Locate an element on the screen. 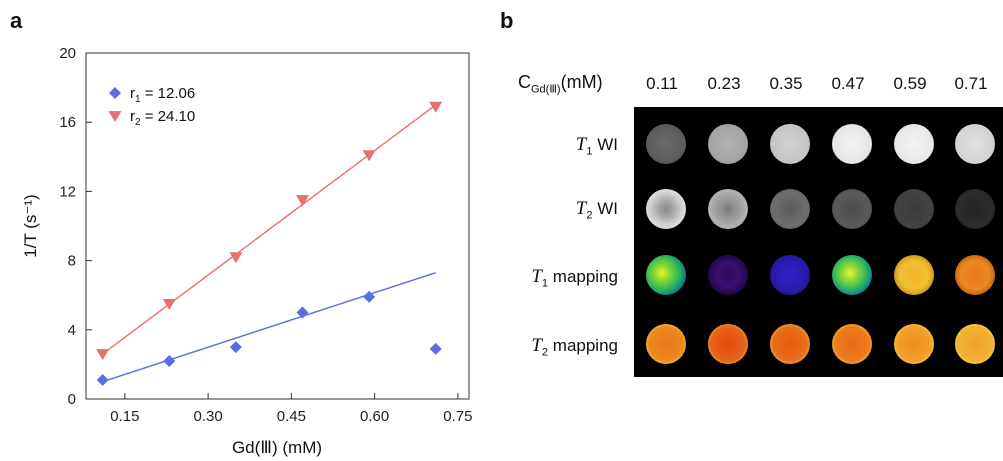 Image resolution: width=1003 pixels, height=461 pixels. concentration-header: CGd(Ⅲ)(mM) is located at coordinates (560, 84).